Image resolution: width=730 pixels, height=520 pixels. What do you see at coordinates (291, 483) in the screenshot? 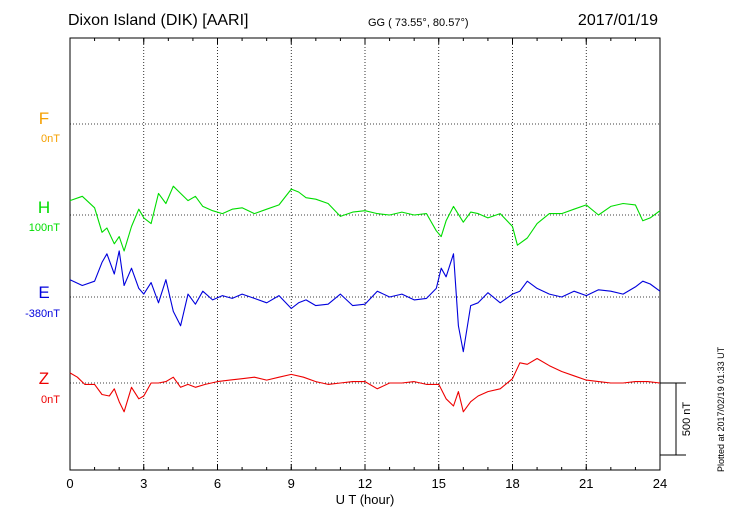
I see `x-tick-label: 9` at bounding box center [291, 483].